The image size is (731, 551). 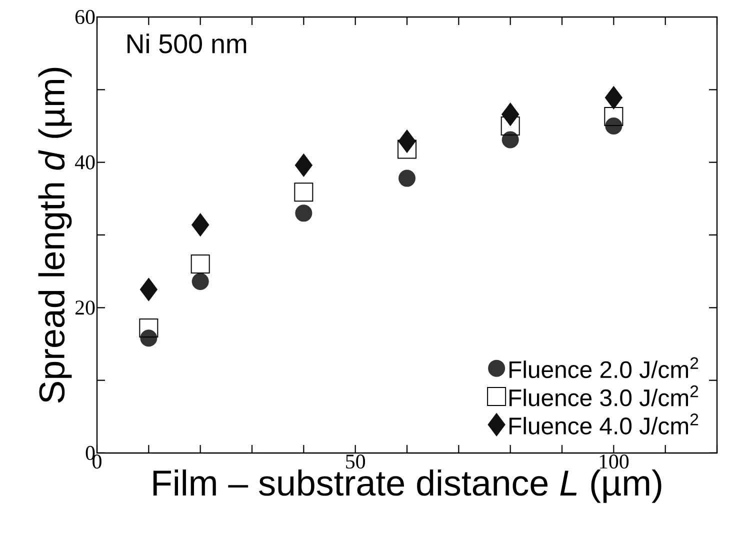 What do you see at coordinates (614, 461) in the screenshot?
I see `x-tick-label: 100` at bounding box center [614, 461].